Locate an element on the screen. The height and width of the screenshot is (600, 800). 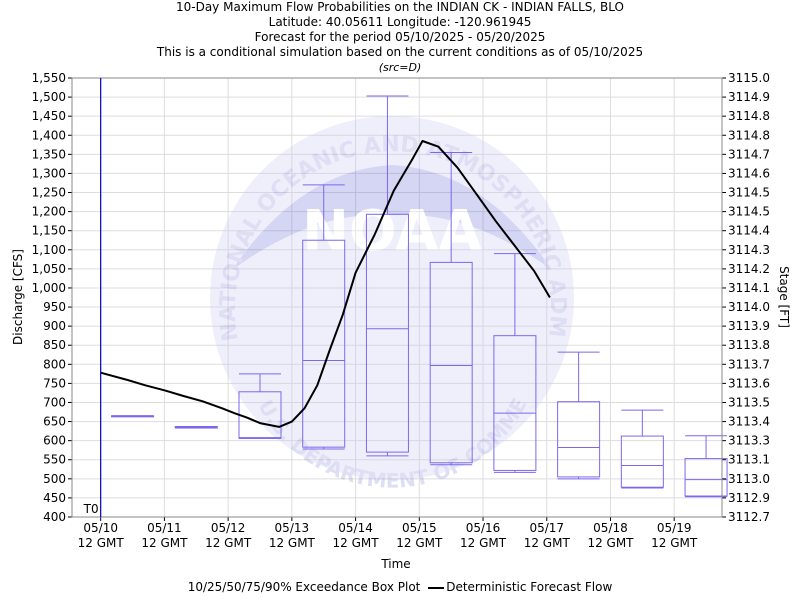
y-tick-label: 1,550 is located at coordinates (49, 78).